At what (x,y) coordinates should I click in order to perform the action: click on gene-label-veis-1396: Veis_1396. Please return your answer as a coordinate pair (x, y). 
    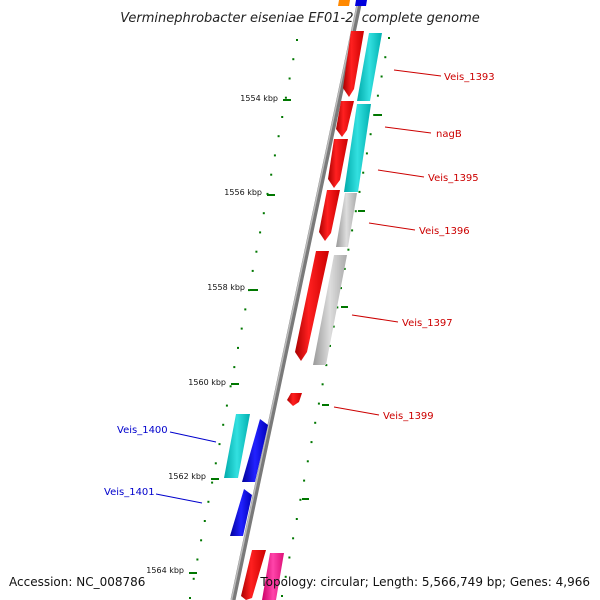
    Looking at the image, I should click on (444, 231).